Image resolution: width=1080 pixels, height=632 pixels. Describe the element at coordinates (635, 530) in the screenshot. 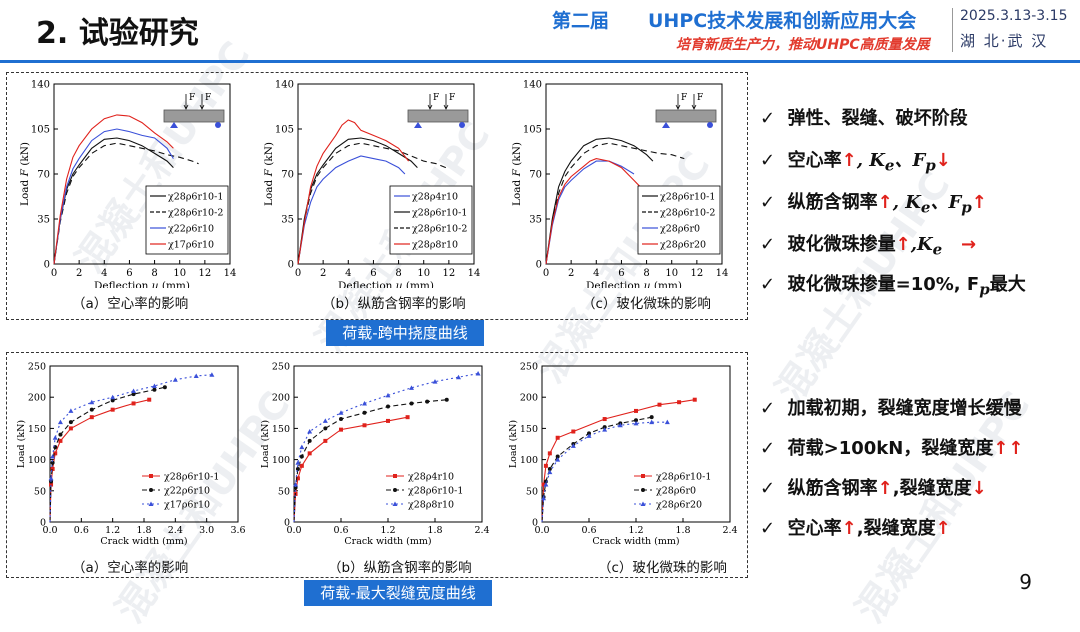

I see `x-tick-label: 1.2` at that location.